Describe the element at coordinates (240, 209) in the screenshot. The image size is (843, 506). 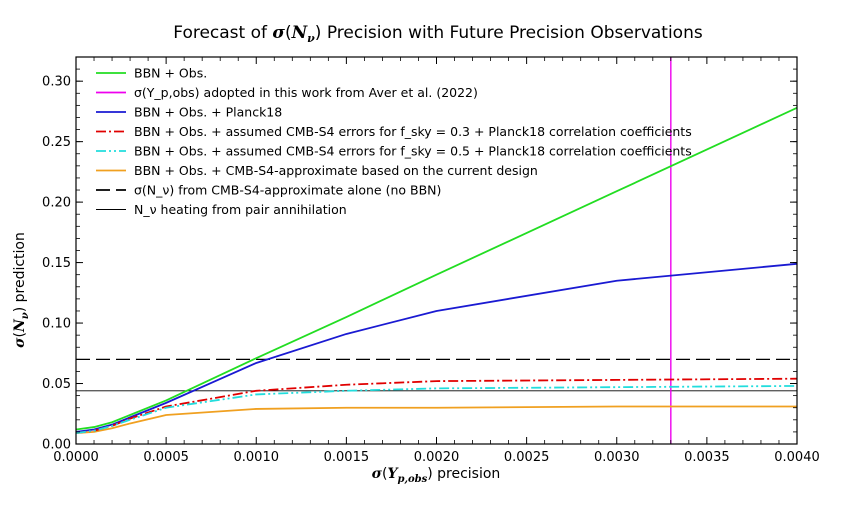
I see `legend-label-7: N_ν heating from pair annihilation` at that location.